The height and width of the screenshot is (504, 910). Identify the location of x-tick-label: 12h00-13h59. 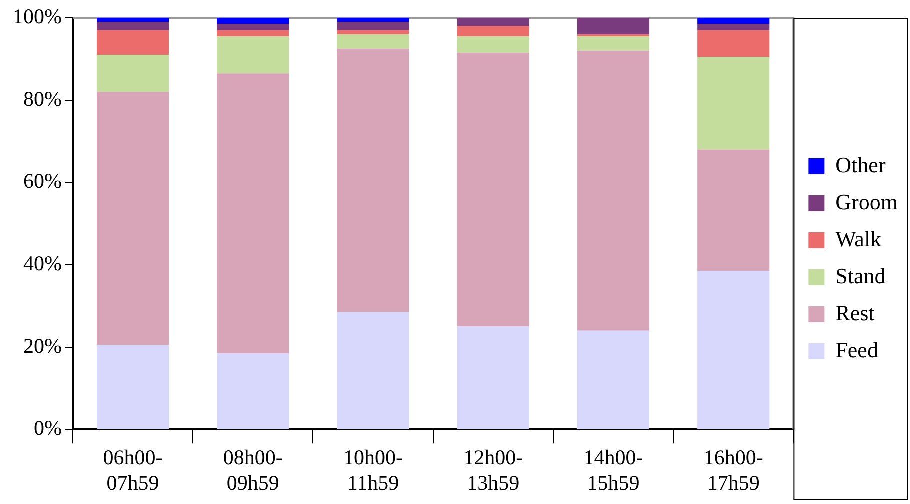
(494, 470).